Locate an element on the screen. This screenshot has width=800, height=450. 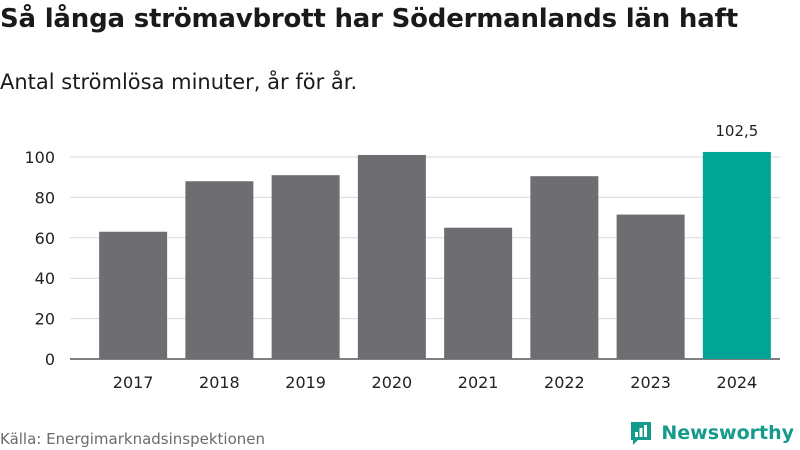
x-tick-label-2019: 2019 is located at coordinates (305, 382).